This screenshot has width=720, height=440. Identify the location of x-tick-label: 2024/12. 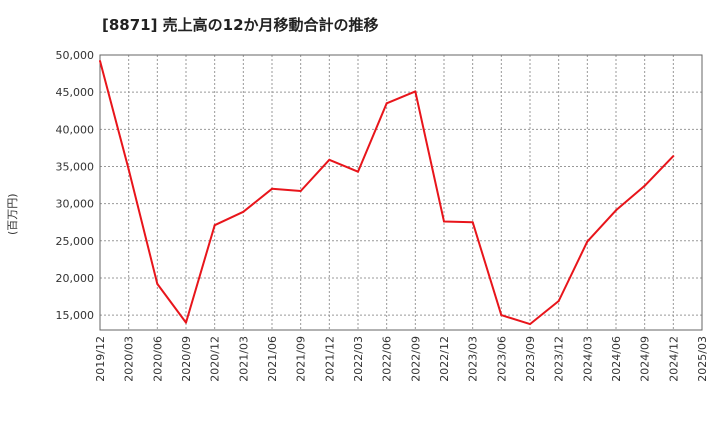
(673, 359).